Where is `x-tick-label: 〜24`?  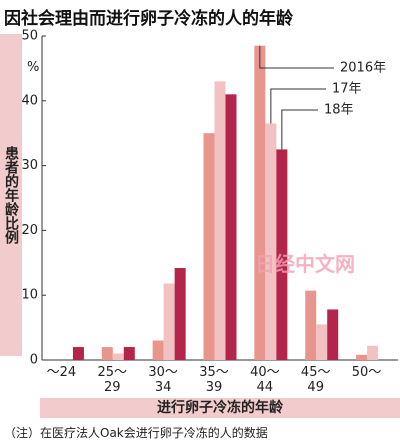
x-tick-label: 〜24 is located at coordinates (61, 372).